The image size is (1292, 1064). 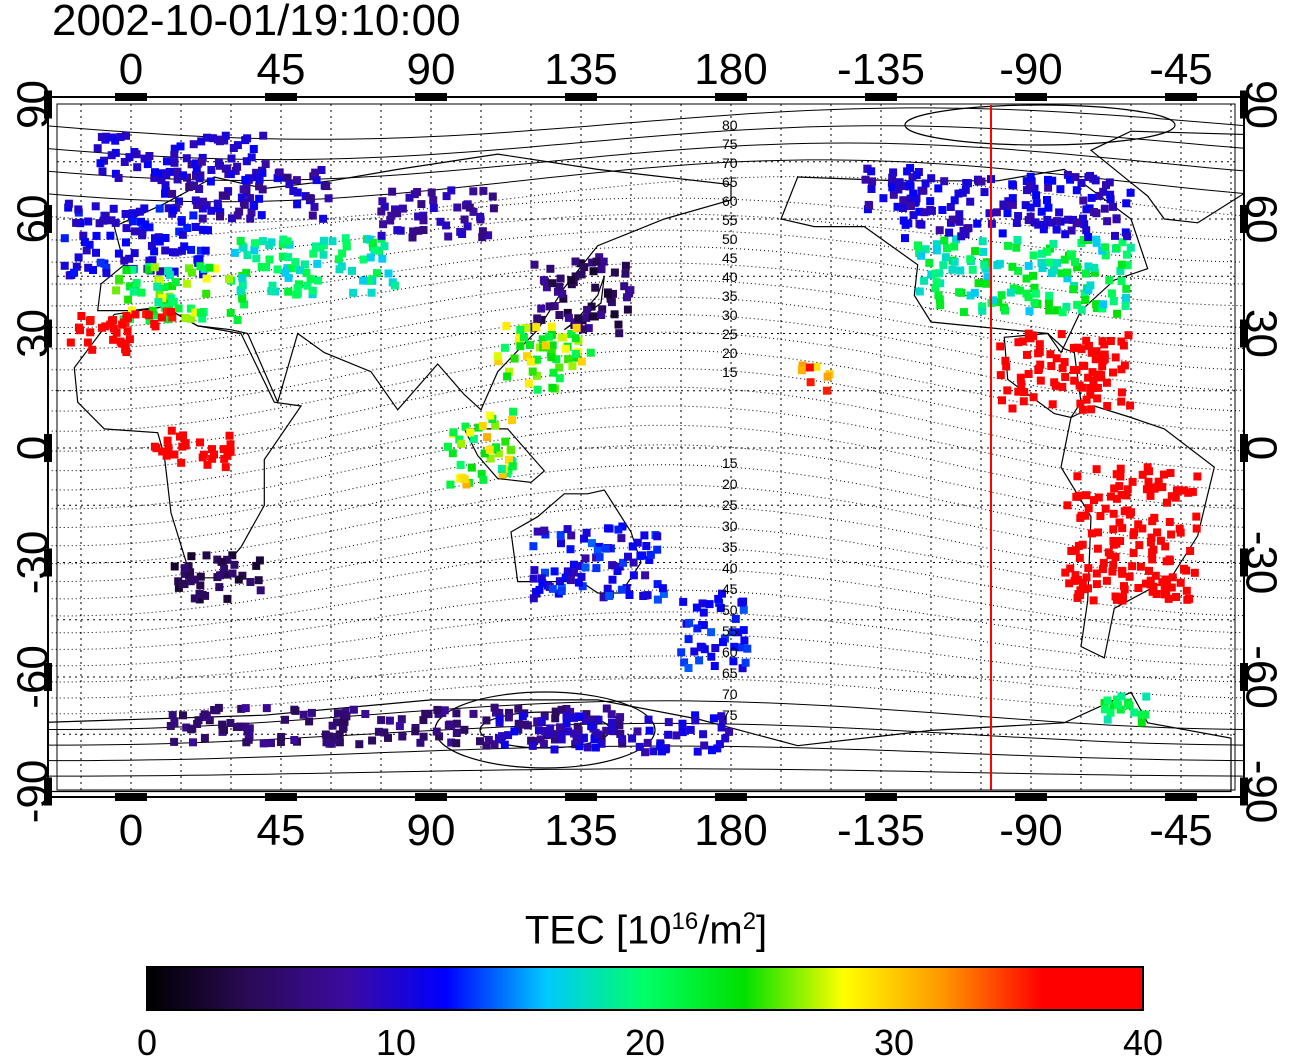 What do you see at coordinates (730, 163) in the screenshot?
I see `contour-label: 70` at bounding box center [730, 163].